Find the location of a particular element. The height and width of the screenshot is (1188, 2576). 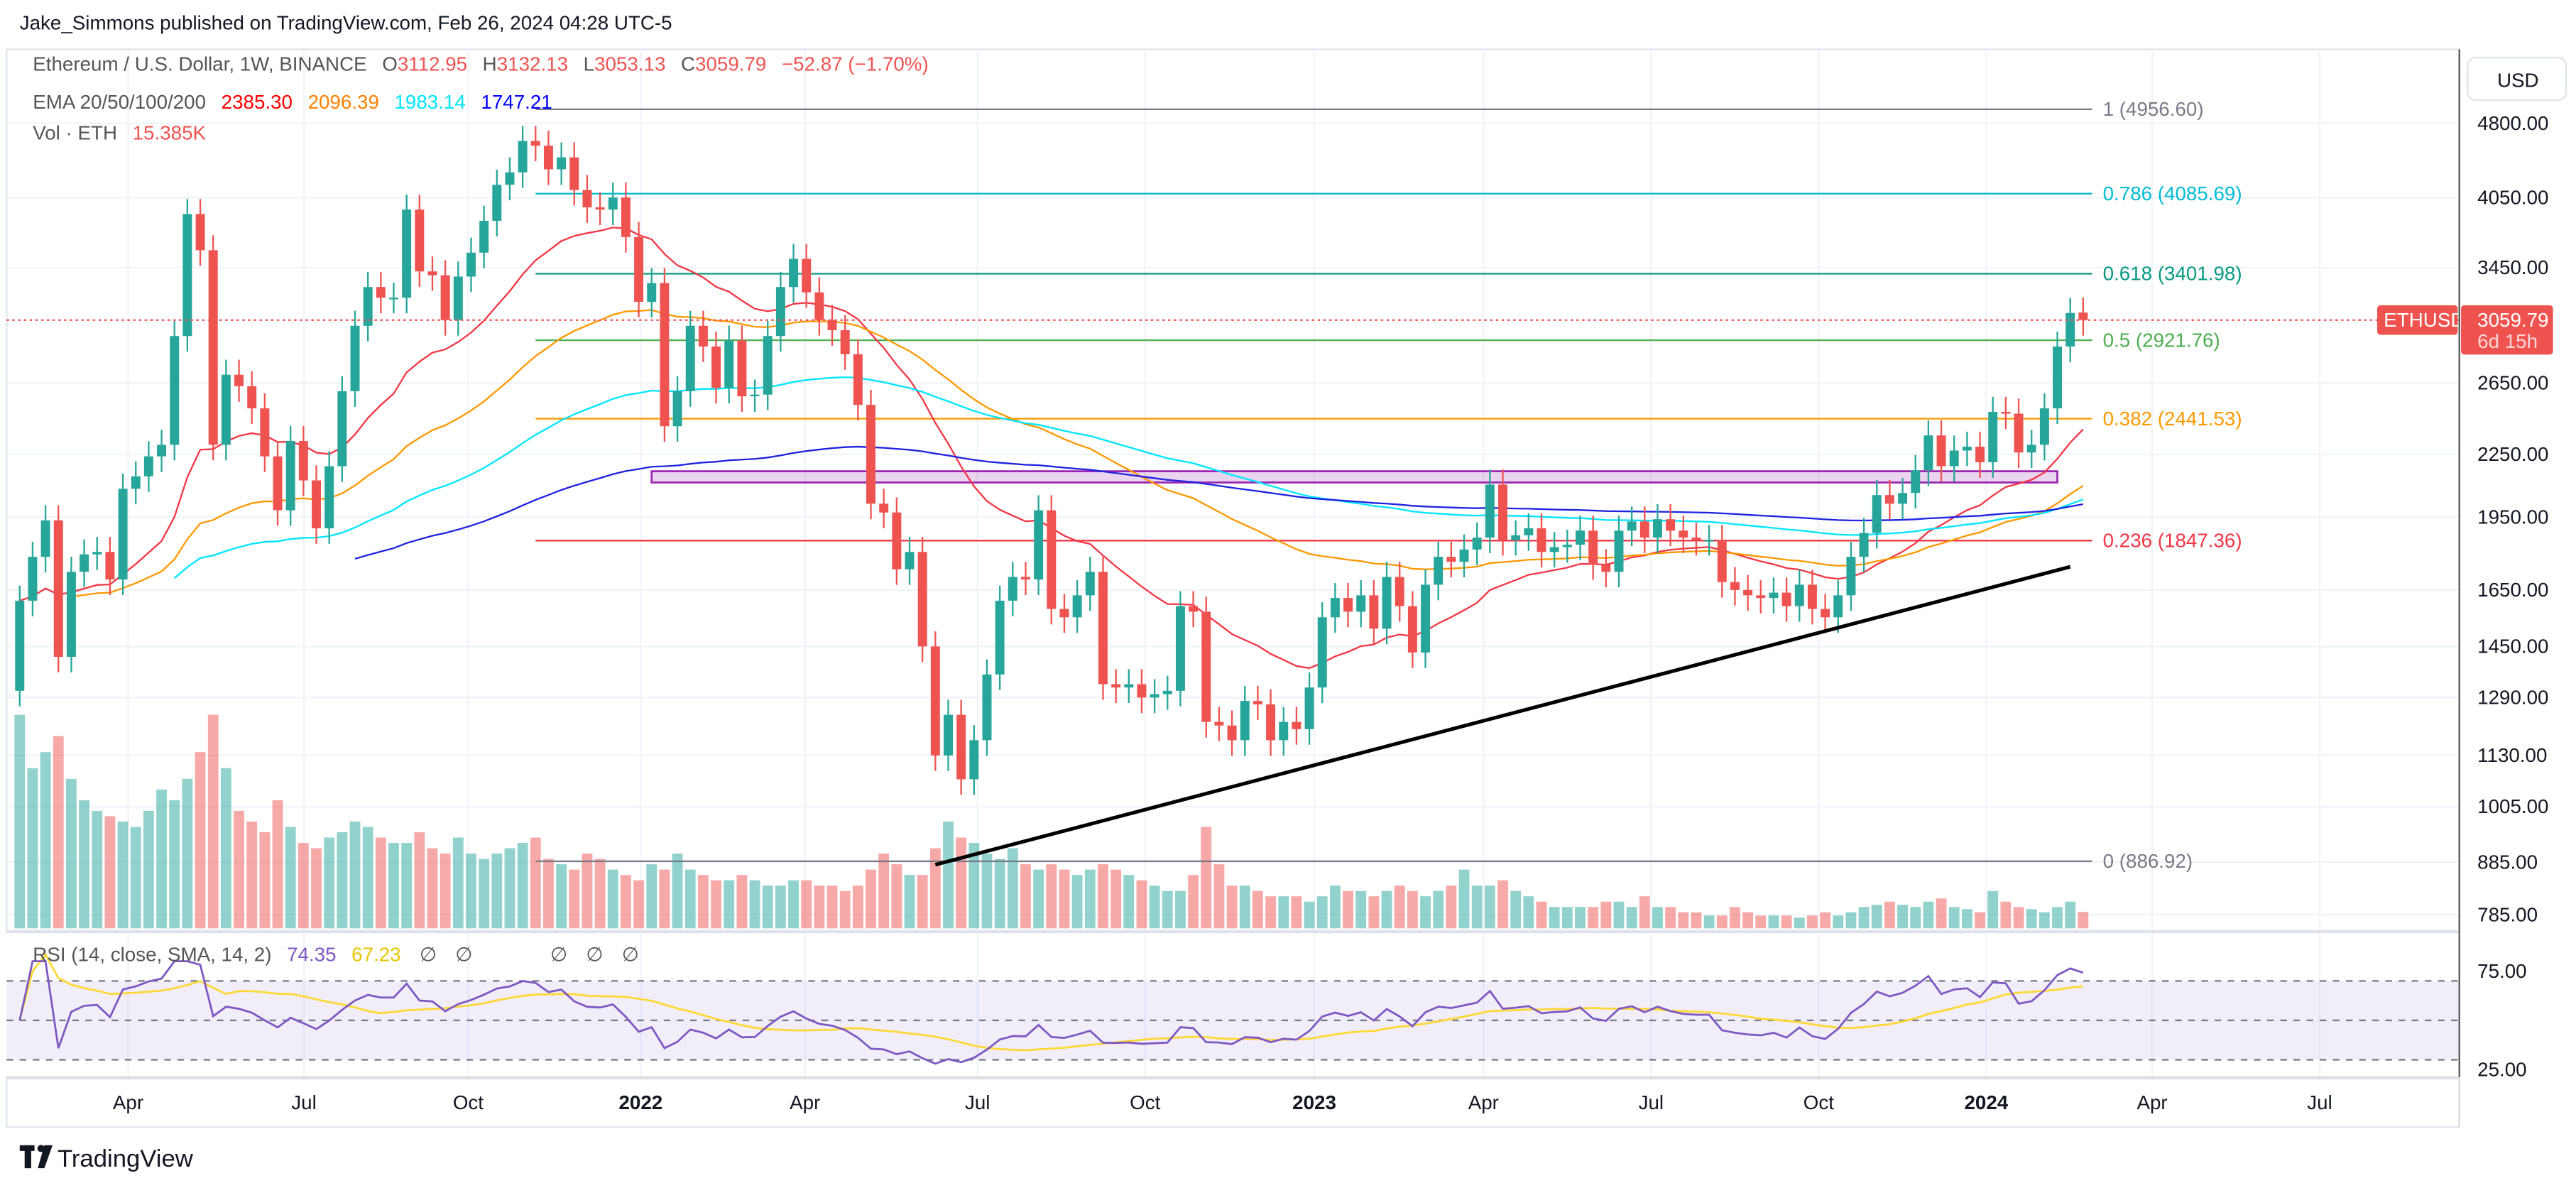

fib-level-label: 0.786 (4085.69) is located at coordinates (2172, 193).